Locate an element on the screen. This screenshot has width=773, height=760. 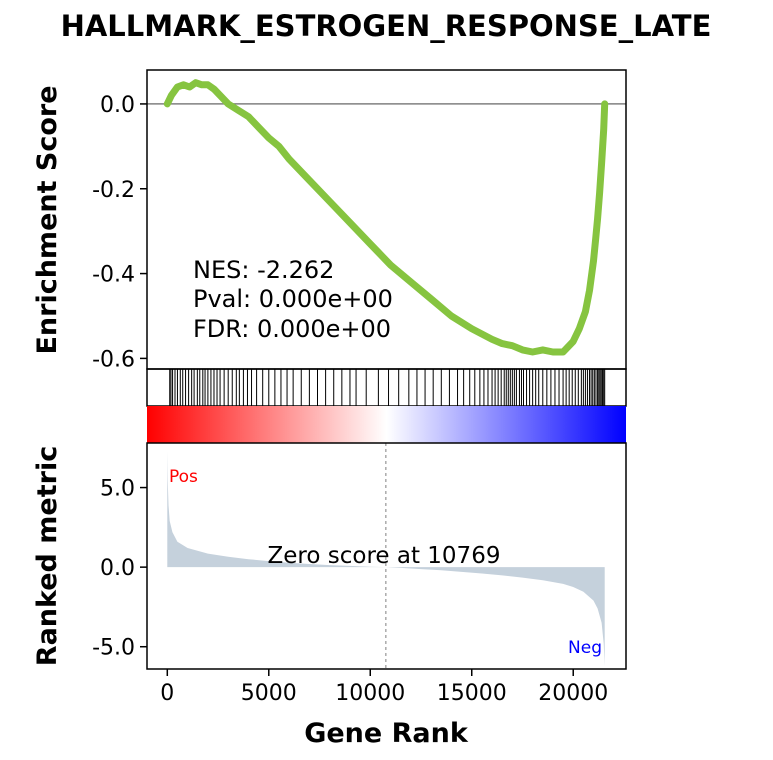
neg-label: Neg is located at coordinates (585, 648).